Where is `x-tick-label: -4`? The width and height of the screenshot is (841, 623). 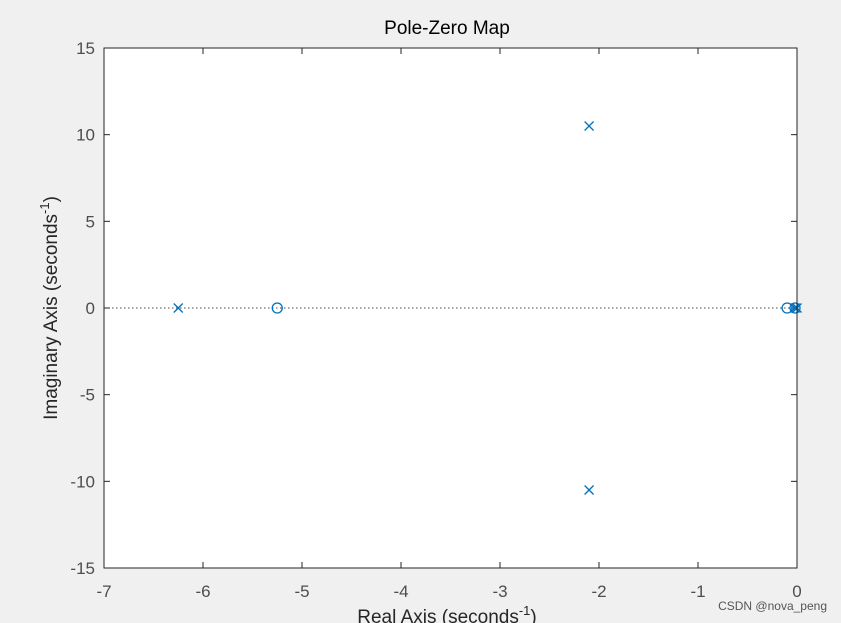 x-tick-label: -4 is located at coordinates (400, 591).